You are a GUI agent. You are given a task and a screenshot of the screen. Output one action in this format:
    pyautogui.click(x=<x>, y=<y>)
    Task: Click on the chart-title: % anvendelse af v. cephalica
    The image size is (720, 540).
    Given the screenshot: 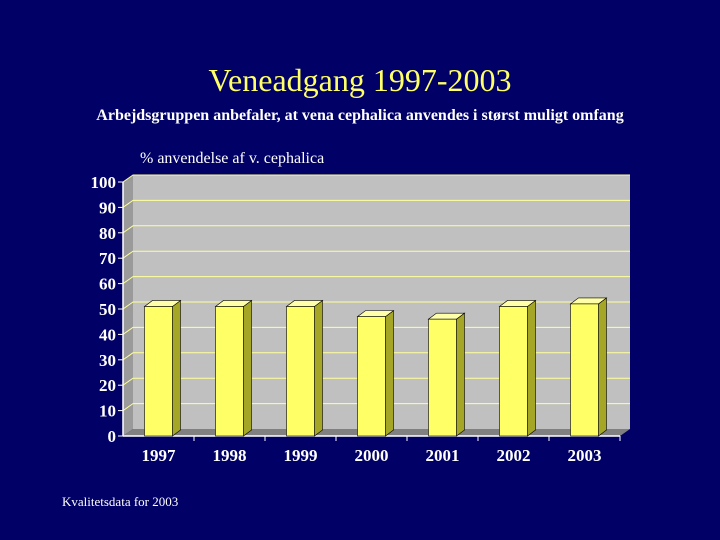 What is the action you would take?
    pyautogui.click(x=232, y=158)
    